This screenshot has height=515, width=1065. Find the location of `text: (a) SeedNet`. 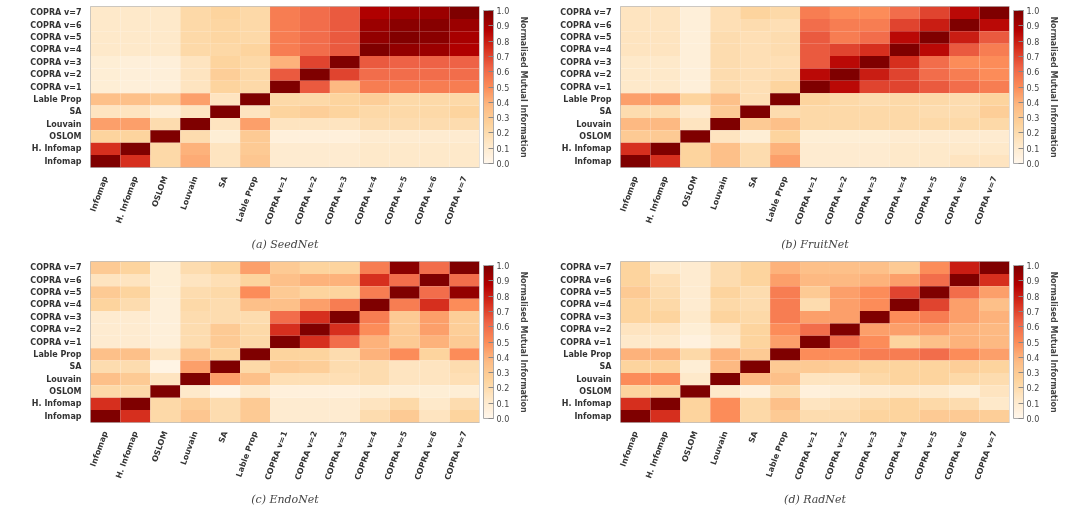

text: (a) SeedNet is located at coordinates (285, 244).